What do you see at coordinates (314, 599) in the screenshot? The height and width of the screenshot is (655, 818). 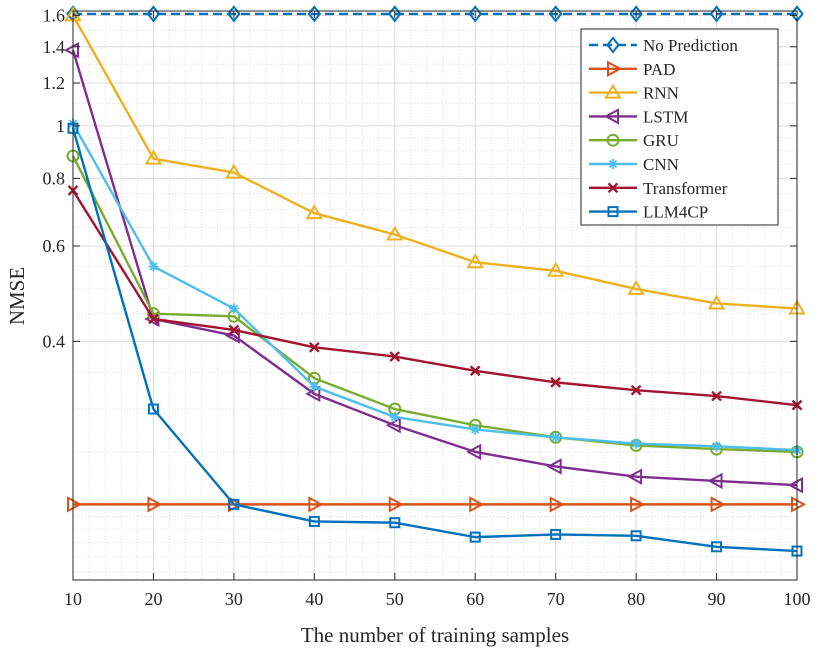 I see `x-tick-label: 40` at bounding box center [314, 599].